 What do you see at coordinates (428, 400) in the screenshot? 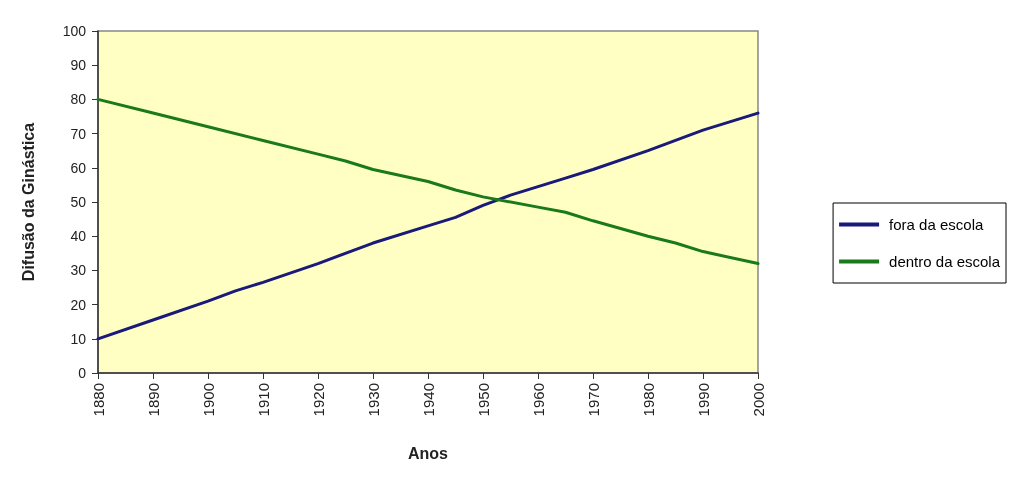
I see `x-tick-label: 1940` at bounding box center [428, 400].